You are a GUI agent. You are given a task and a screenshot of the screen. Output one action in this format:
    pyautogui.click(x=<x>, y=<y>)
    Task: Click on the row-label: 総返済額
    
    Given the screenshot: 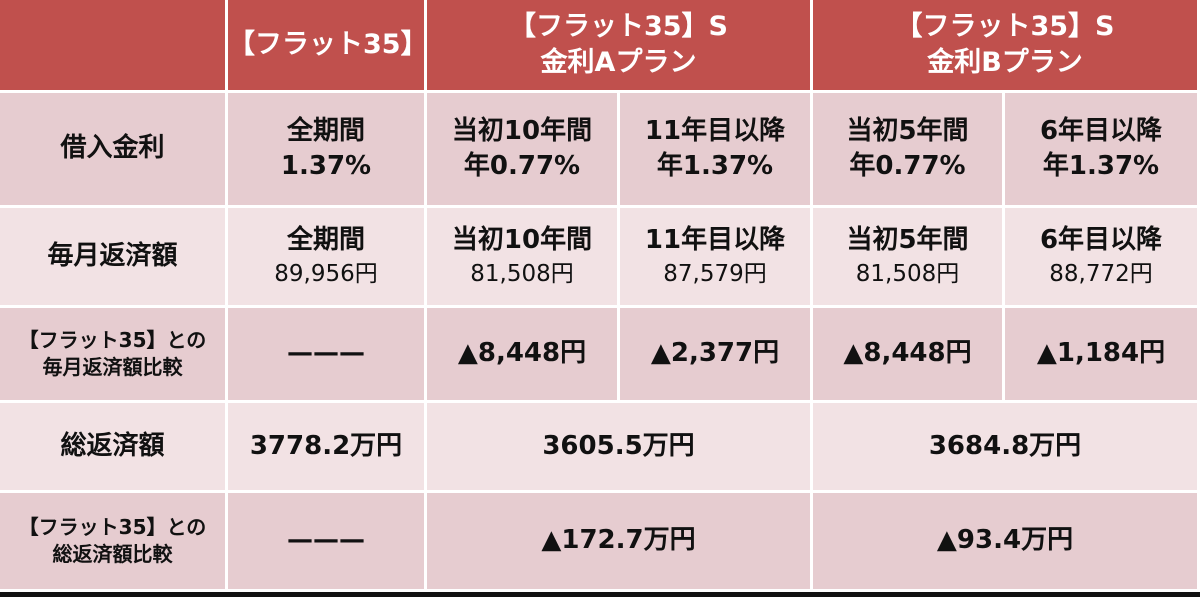 What is the action you would take?
    pyautogui.click(x=114, y=448)
    